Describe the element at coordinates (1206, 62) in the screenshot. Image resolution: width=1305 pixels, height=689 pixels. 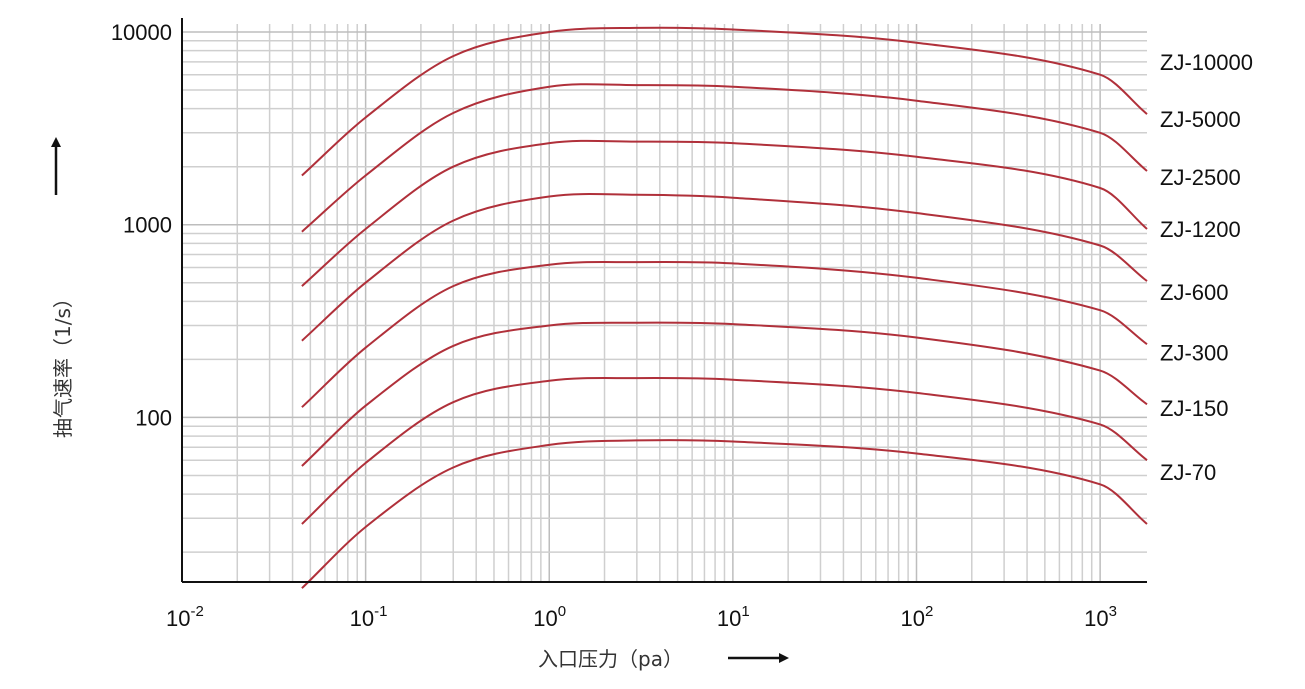
I see `series-label: ZJ-10000` at that location.